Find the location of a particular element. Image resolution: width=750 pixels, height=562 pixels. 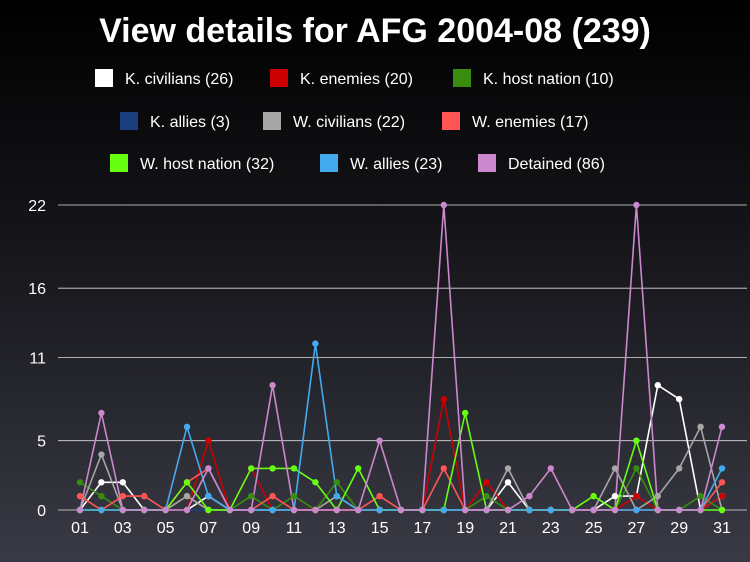

legend-item: W. allies (23) is located at coordinates (381, 163).